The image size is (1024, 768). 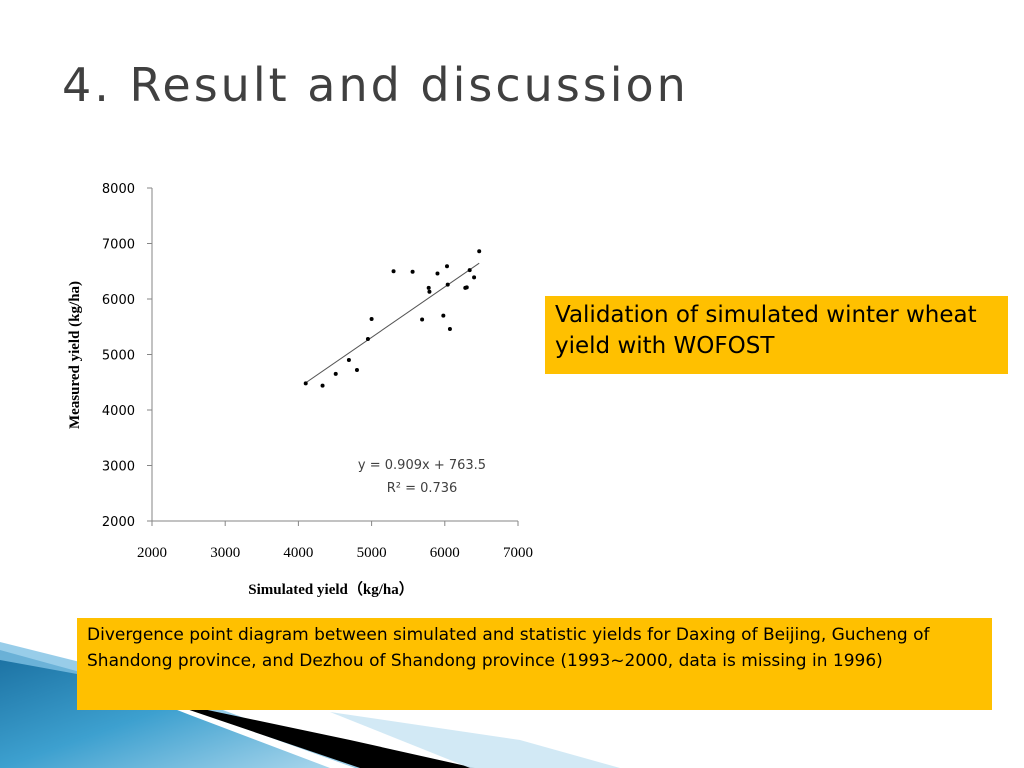 I want to click on x-tick-label: 4000, so click(x=298, y=553).